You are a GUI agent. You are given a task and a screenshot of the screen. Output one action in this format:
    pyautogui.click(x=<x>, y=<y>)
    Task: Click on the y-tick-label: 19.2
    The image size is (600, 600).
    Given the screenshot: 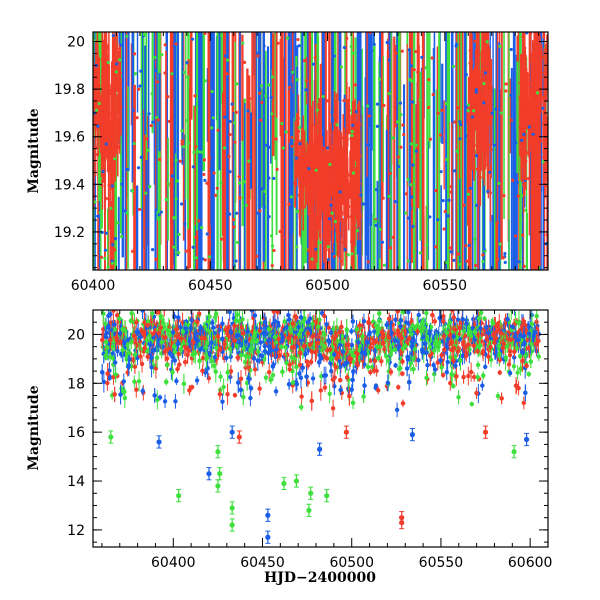 What is the action you would take?
    pyautogui.click(x=69, y=233)
    